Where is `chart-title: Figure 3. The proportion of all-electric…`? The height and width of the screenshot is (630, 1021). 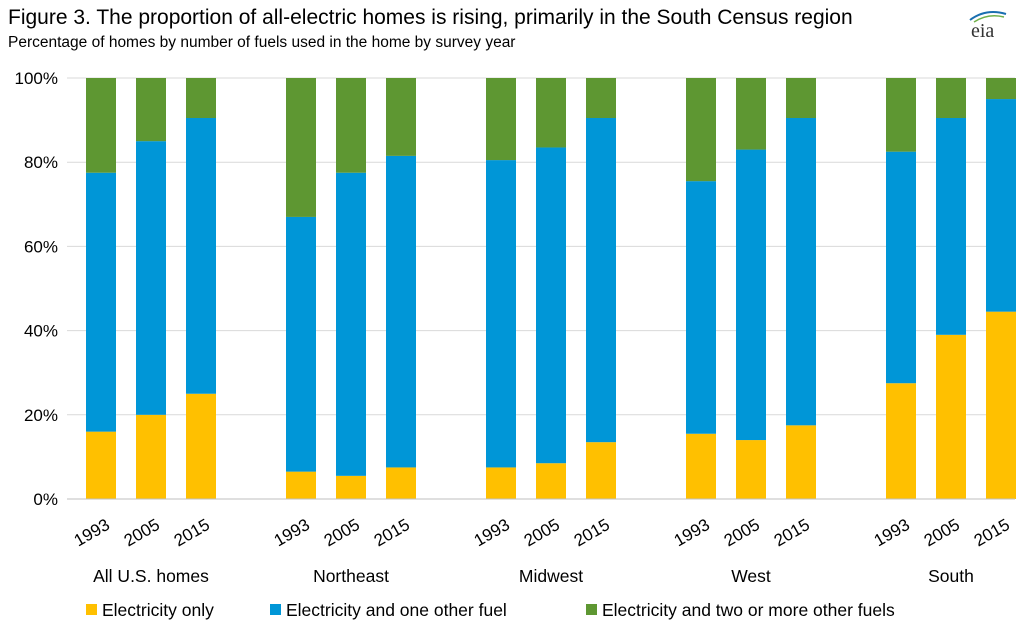 chart-title: Figure 3. The proportion of all-electric… is located at coordinates (430, 17).